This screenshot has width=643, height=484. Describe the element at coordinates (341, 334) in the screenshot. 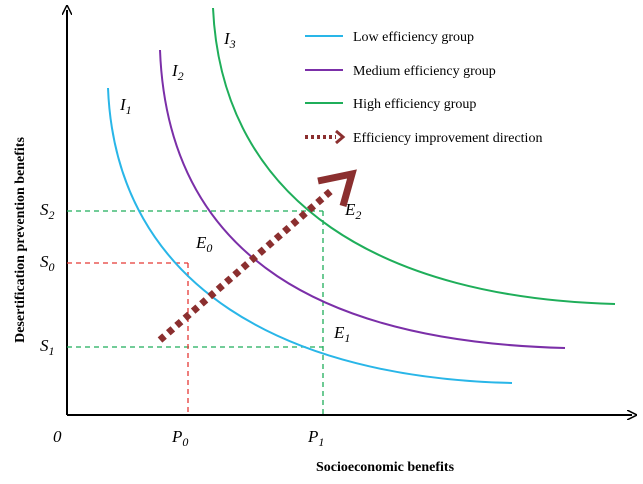

I see `point-label: E1` at that location.